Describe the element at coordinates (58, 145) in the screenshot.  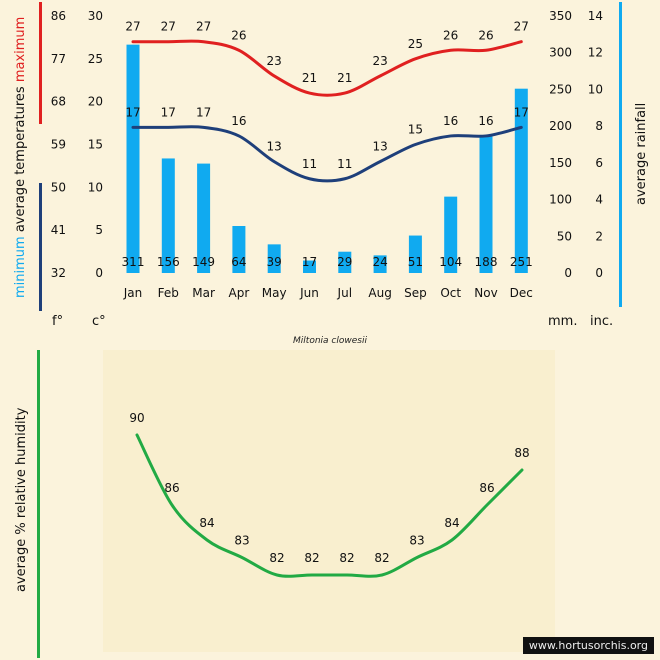
I see `f-tick-label: 59` at that location.